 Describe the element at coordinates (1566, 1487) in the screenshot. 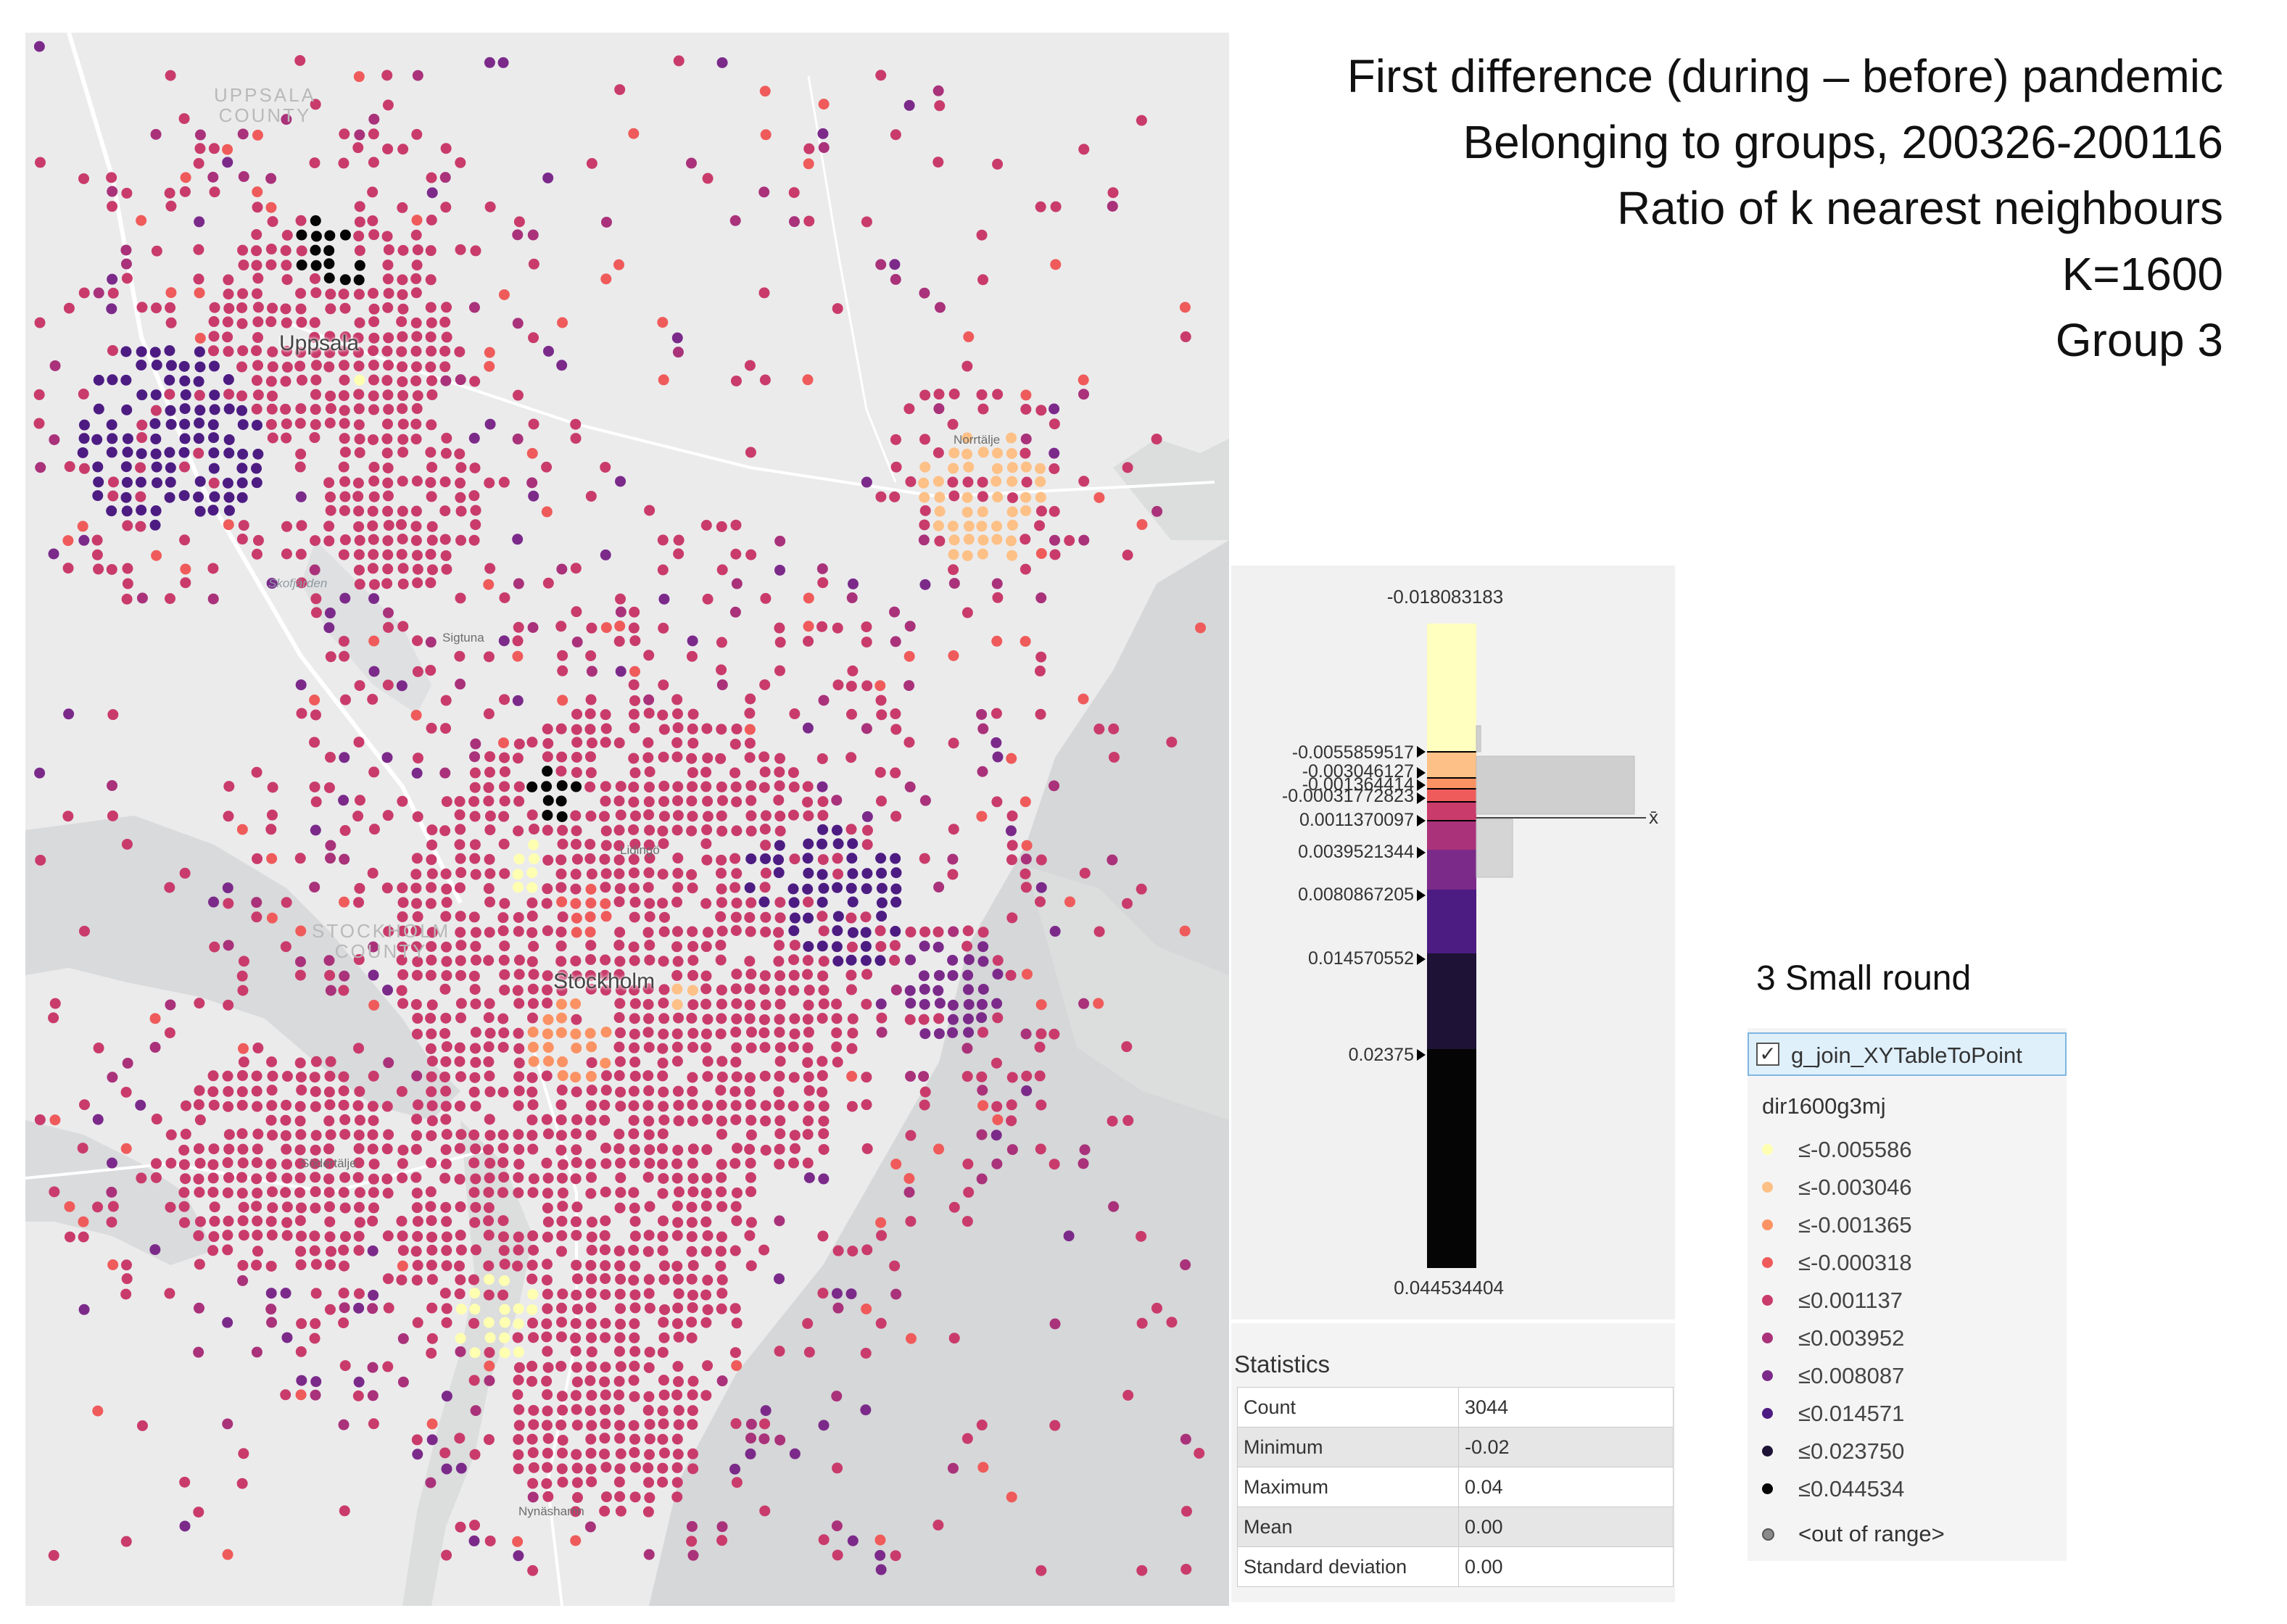

I see `stat-value: 0.04` at that location.